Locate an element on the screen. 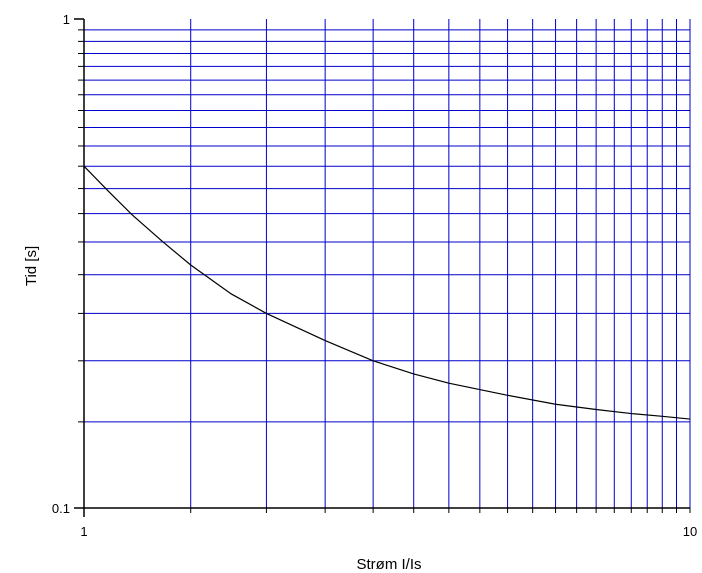 The width and height of the screenshot is (702, 573). y-tick-label: 0.1 is located at coordinates (61, 508).